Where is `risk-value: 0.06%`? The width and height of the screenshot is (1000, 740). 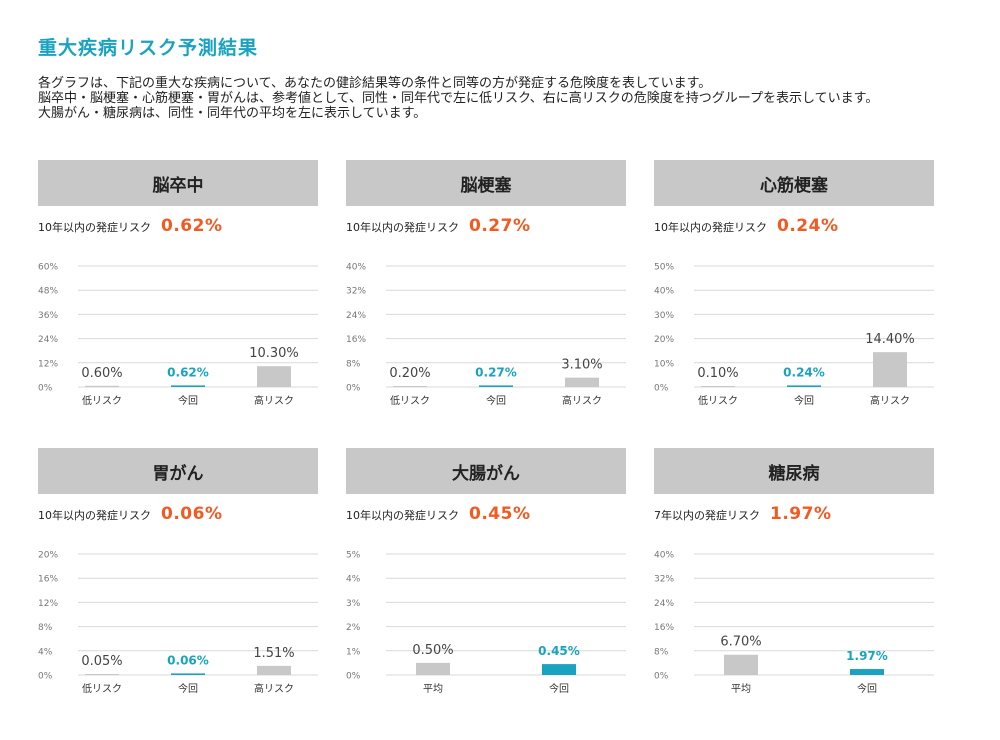 risk-value: 0.06% is located at coordinates (192, 514).